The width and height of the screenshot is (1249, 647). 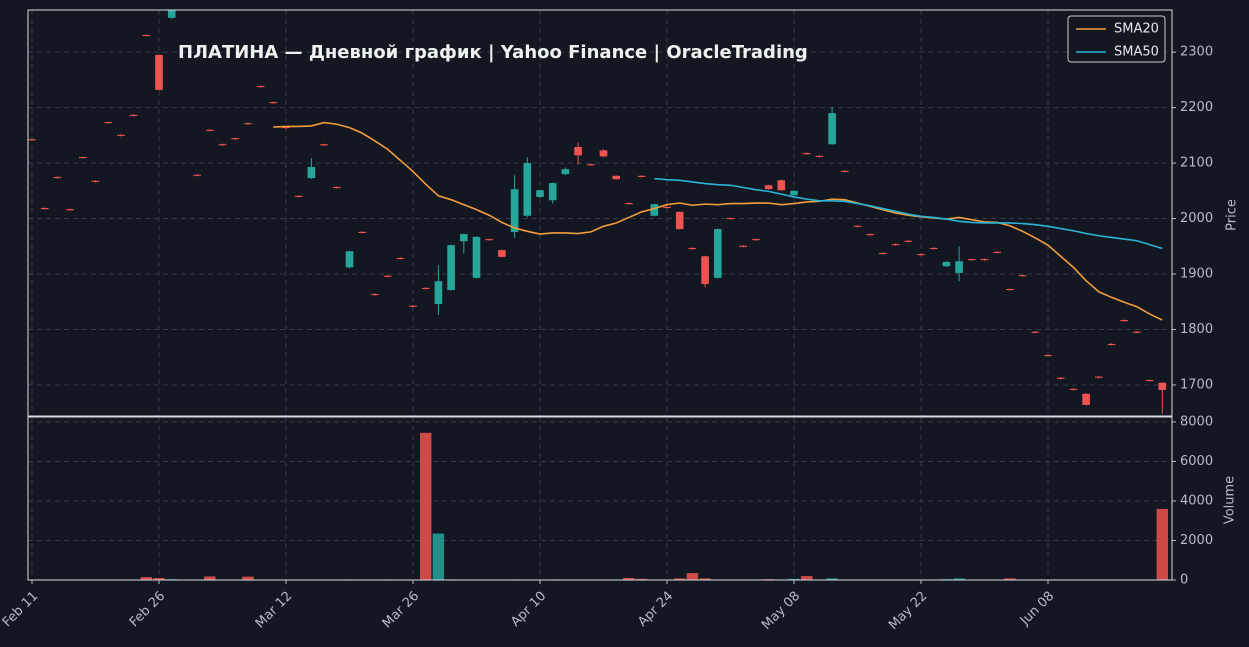 I want to click on y-tick-label: 2200, so click(x=1196, y=107).